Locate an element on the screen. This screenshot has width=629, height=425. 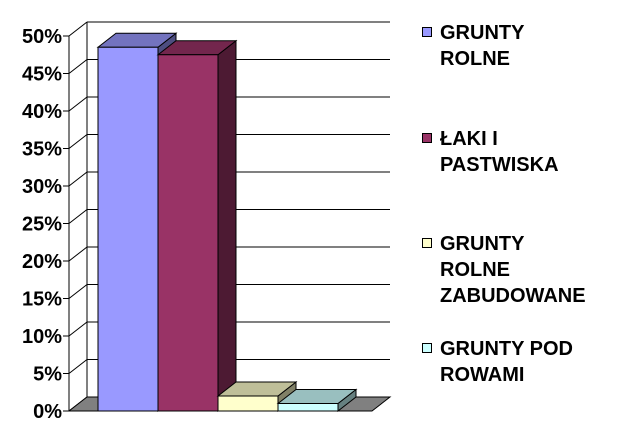
y-tick-label: 5% is located at coordinates (47, 375).